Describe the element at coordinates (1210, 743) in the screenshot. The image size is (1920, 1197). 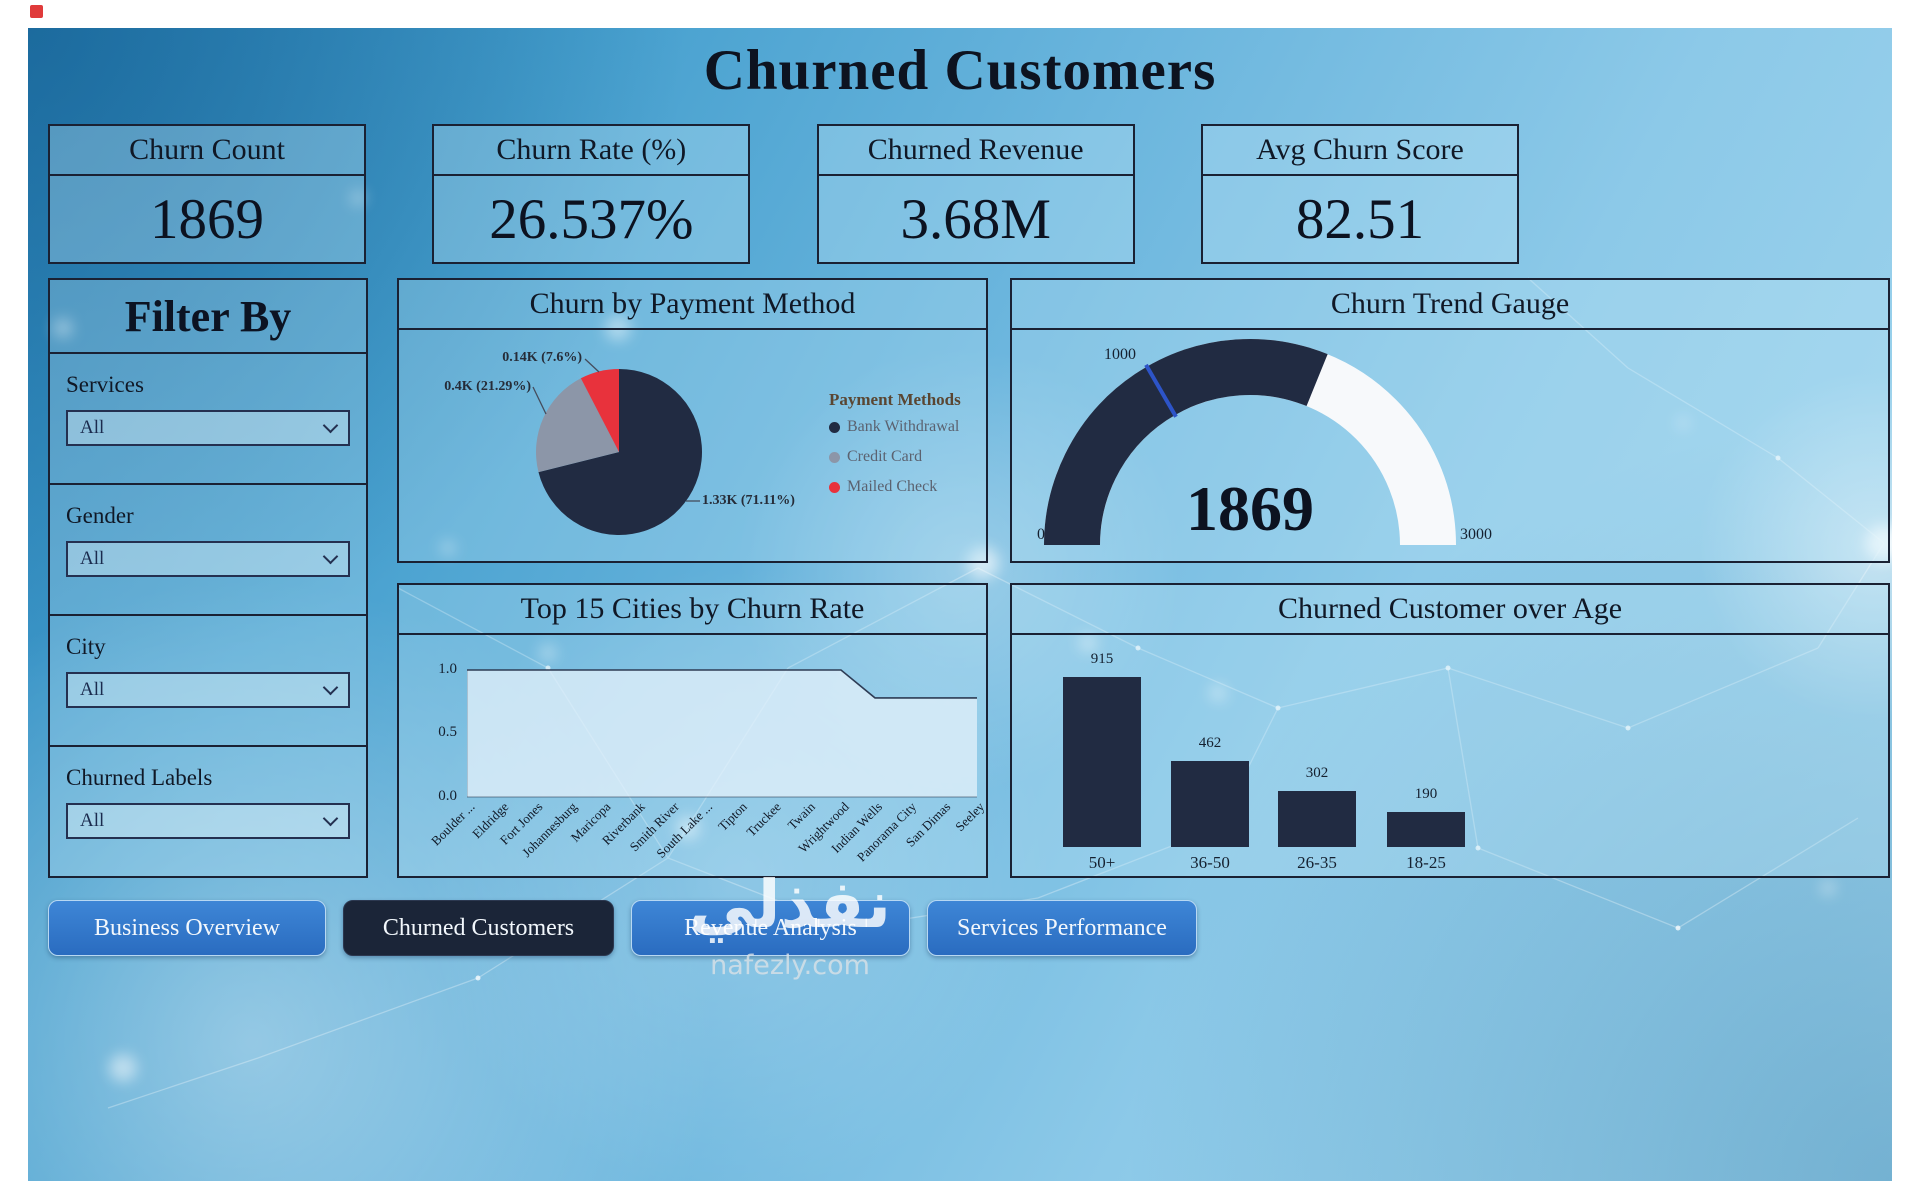
I see `bar-value-label: 462` at that location.